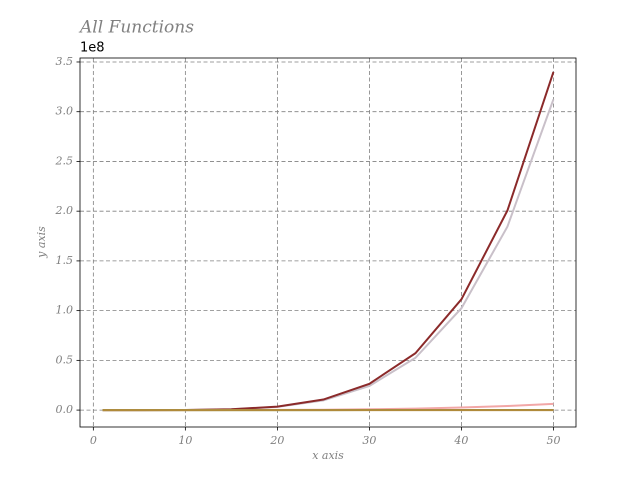  I want to click on x-tick-label: 50, so click(553, 440).